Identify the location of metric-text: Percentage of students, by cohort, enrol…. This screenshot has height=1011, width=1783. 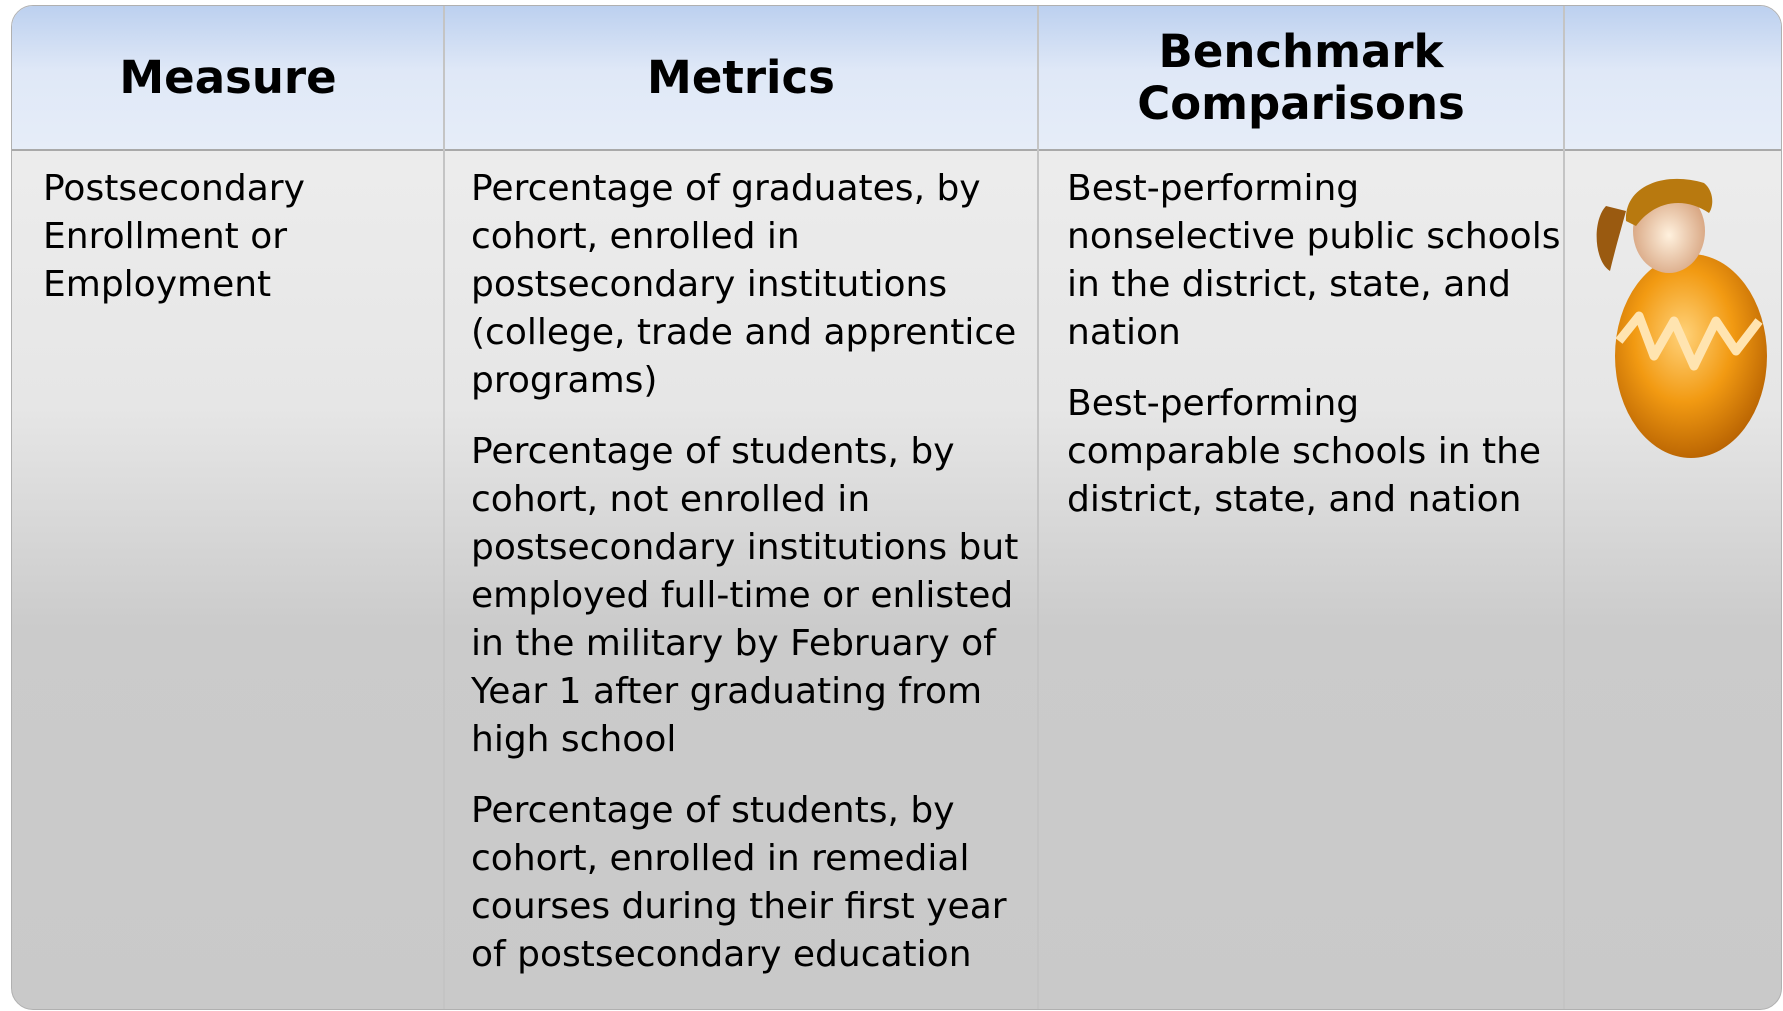
(739, 882).